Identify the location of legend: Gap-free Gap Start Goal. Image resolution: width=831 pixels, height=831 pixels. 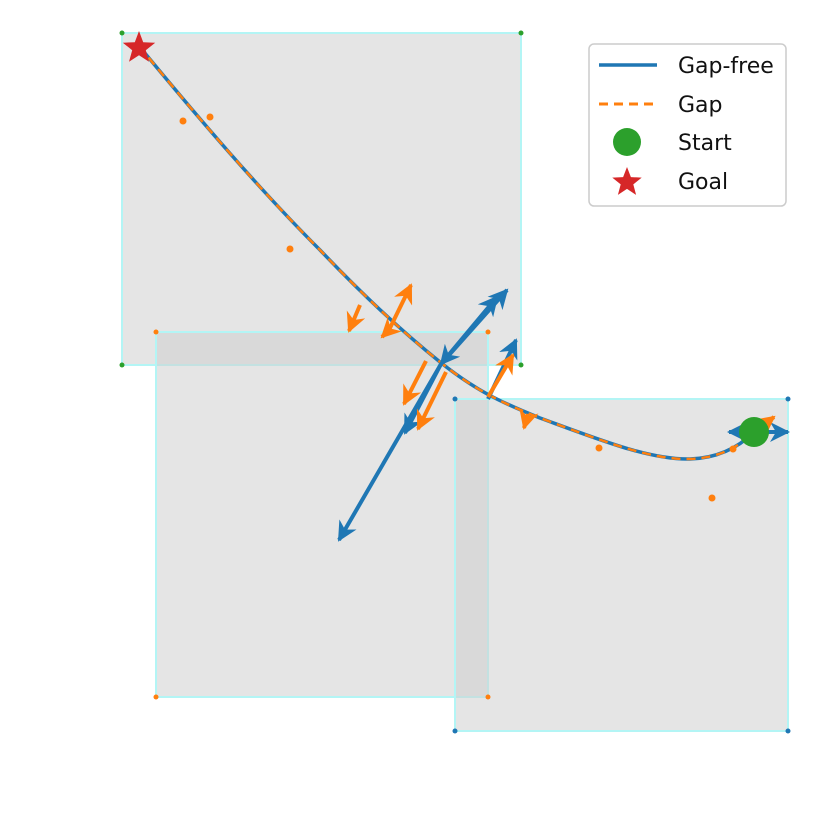
(687, 125).